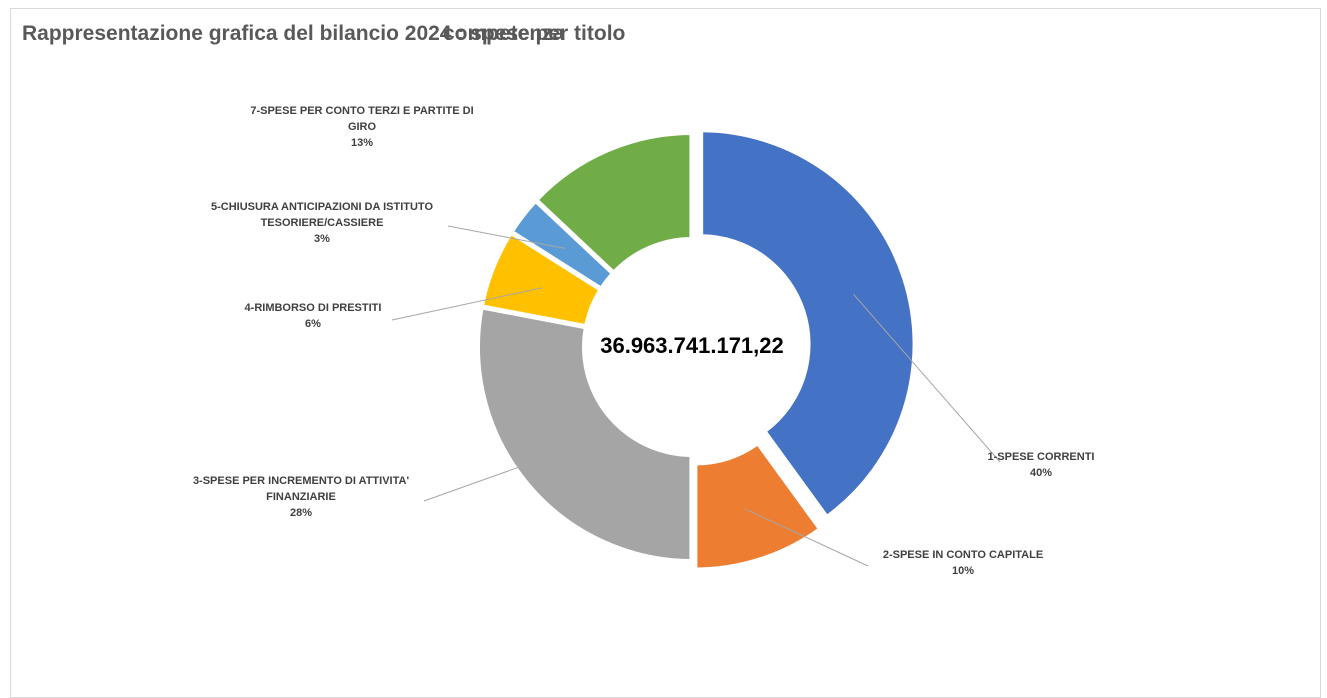 The height and width of the screenshot is (698, 1327). Describe the element at coordinates (301, 481) in the screenshot. I see `slice-name-line-3: 3-SPESE PER INCREMENTO DI ATTIVITA'` at that location.